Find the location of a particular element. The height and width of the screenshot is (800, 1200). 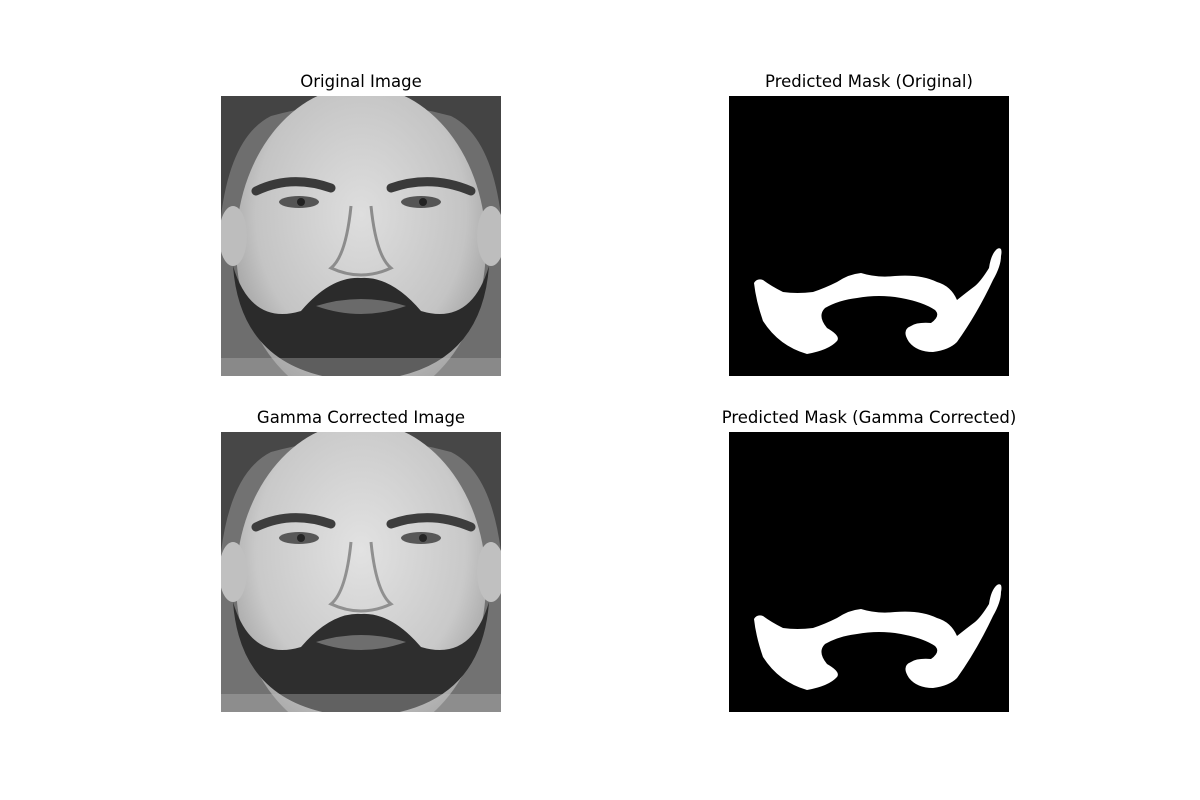

beard-mask-gamma-corrected is located at coordinates (869, 572).